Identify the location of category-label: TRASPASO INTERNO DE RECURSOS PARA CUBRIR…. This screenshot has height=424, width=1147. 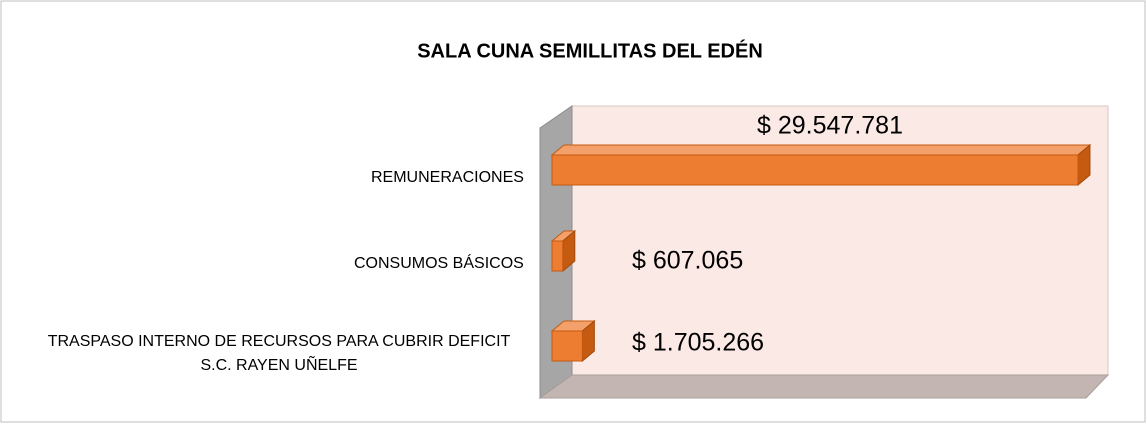
(279, 353).